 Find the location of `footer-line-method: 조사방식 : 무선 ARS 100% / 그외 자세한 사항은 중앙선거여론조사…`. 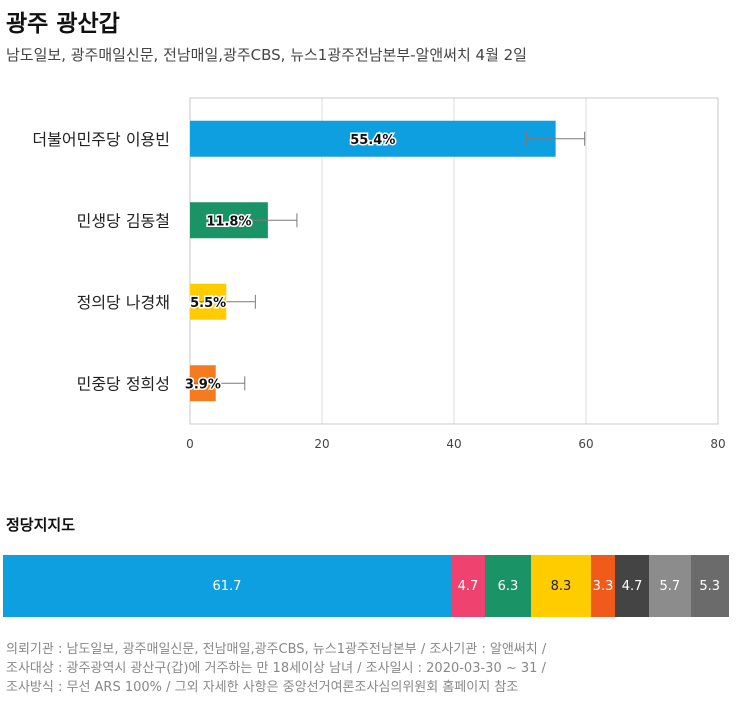

footer-line-method: 조사방식 : 무선 ARS 100% / 그외 자세한 사항은 중앙선거여론조사… is located at coordinates (262, 687).